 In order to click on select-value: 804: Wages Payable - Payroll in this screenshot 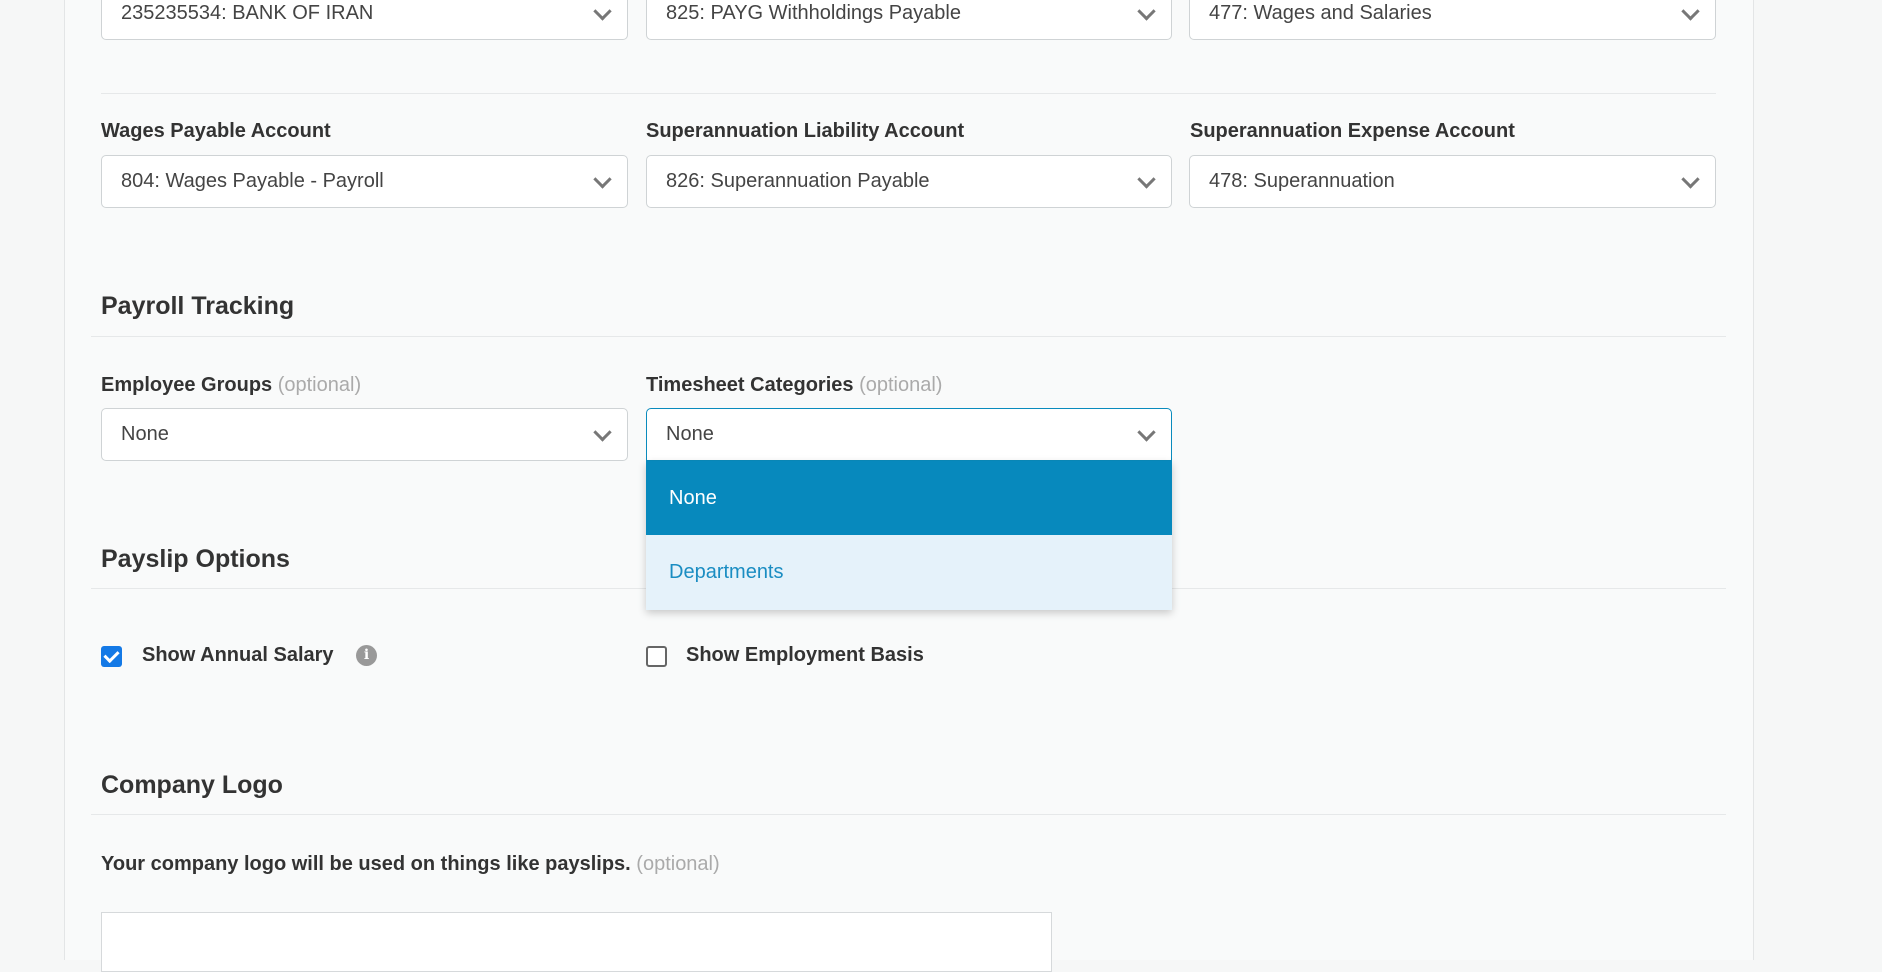, I will do `click(252, 181)`.